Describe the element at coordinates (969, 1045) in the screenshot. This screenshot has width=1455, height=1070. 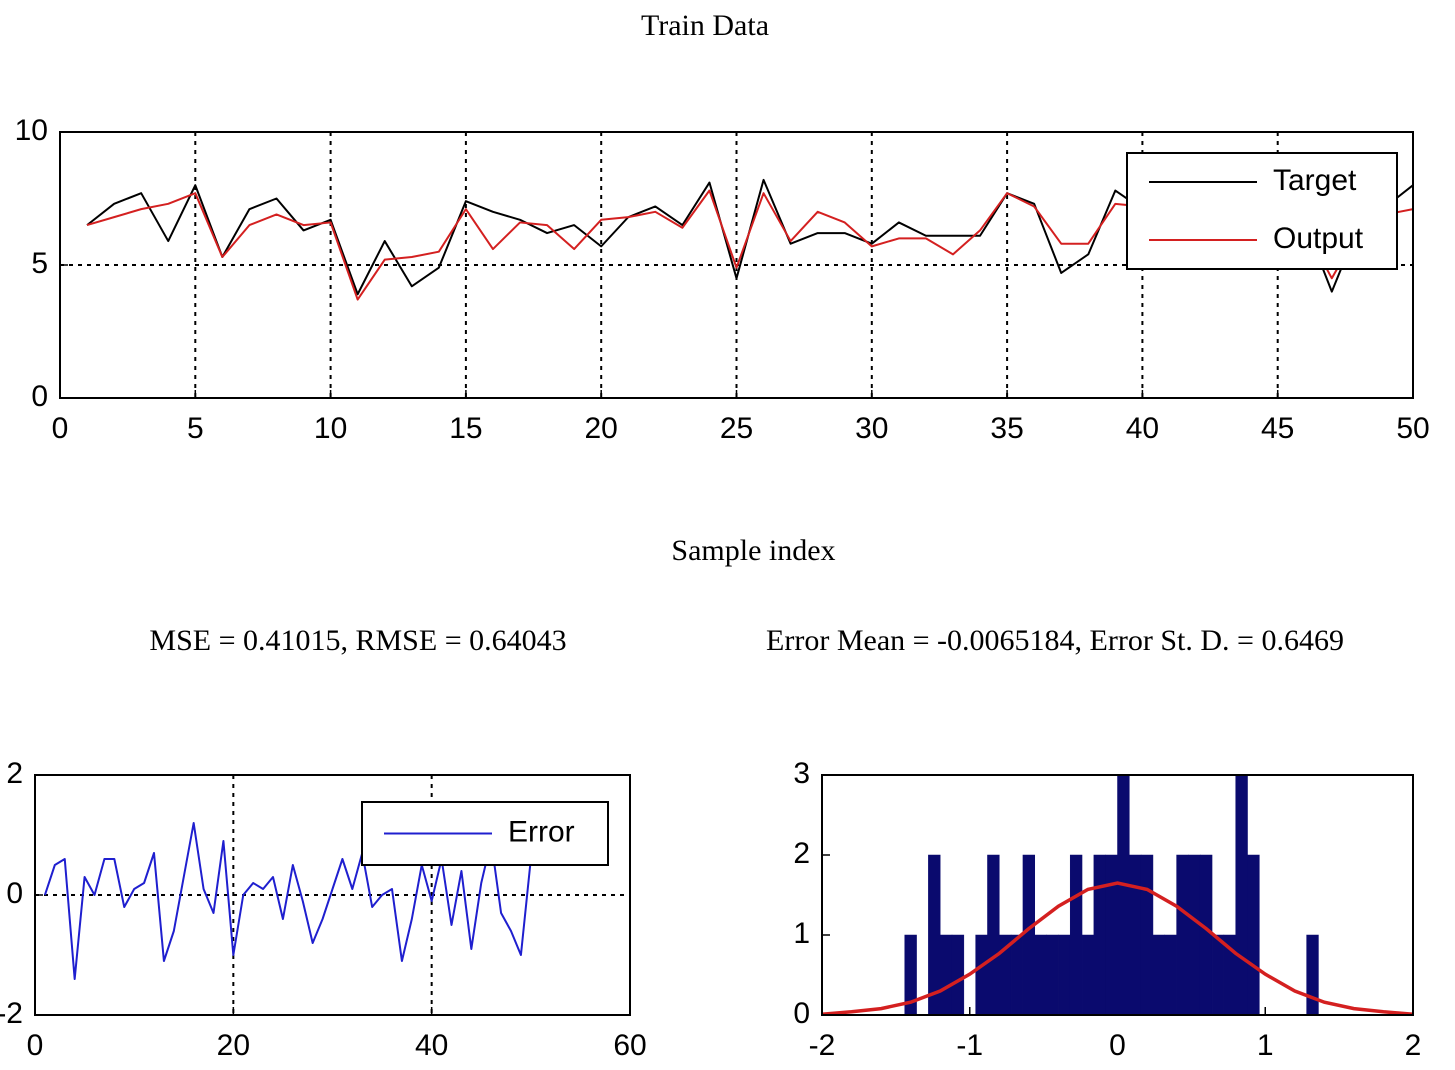
I see `x-tick-label: -1` at that location.